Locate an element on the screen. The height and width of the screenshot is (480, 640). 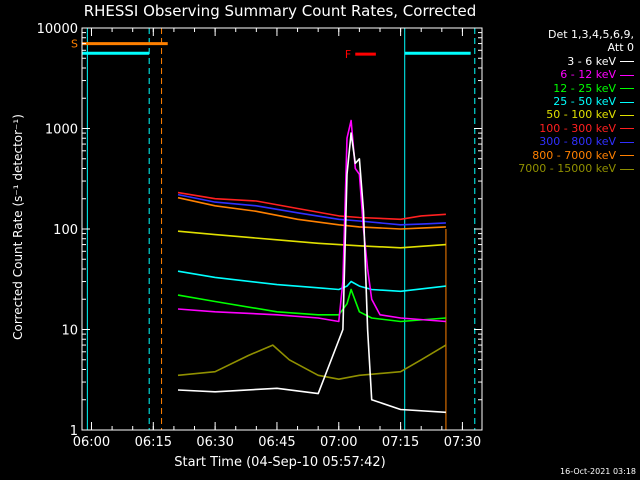
legend-item-label: 3 - 6 keV is located at coordinates (591, 61).